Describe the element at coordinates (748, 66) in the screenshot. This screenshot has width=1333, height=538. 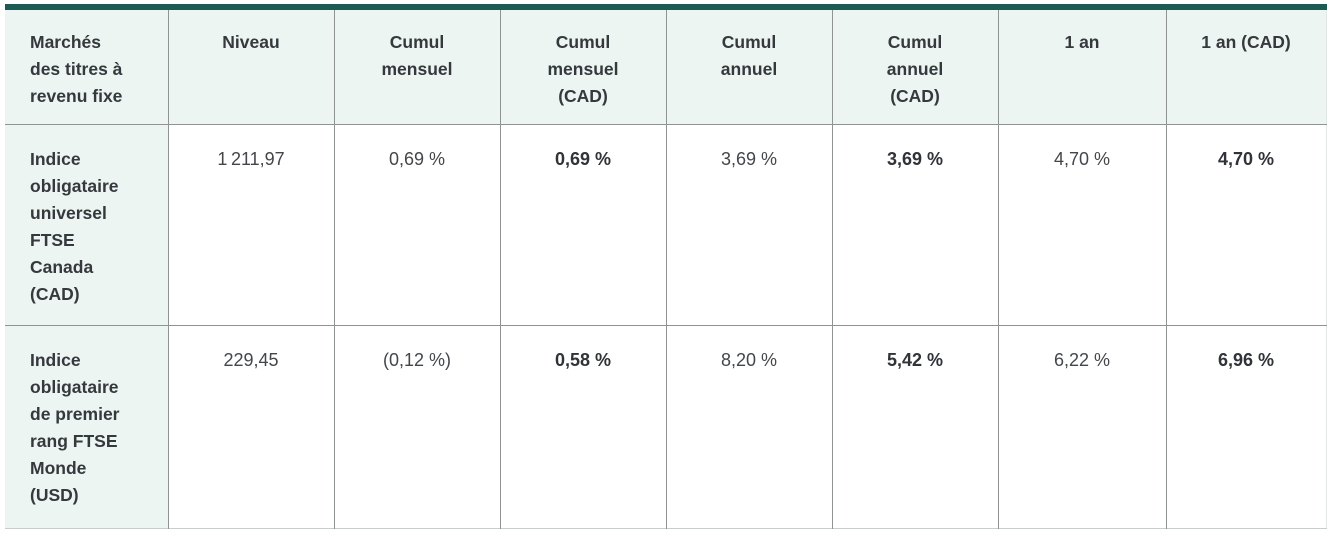
I see `header-cell-cumul-annuel: Cumul annuel` at that location.